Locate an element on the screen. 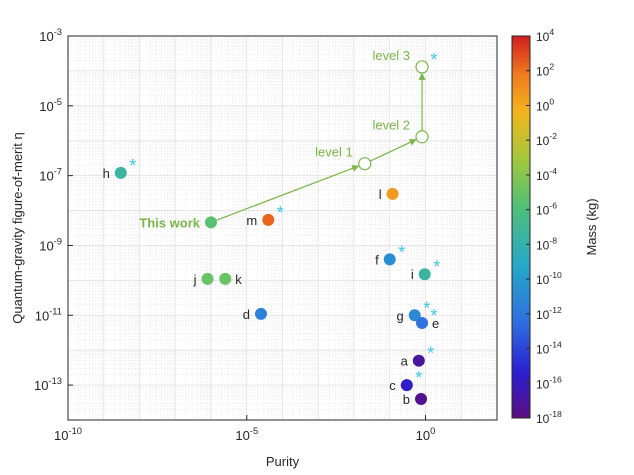  data-point-m: m * is located at coordinates (264, 215).